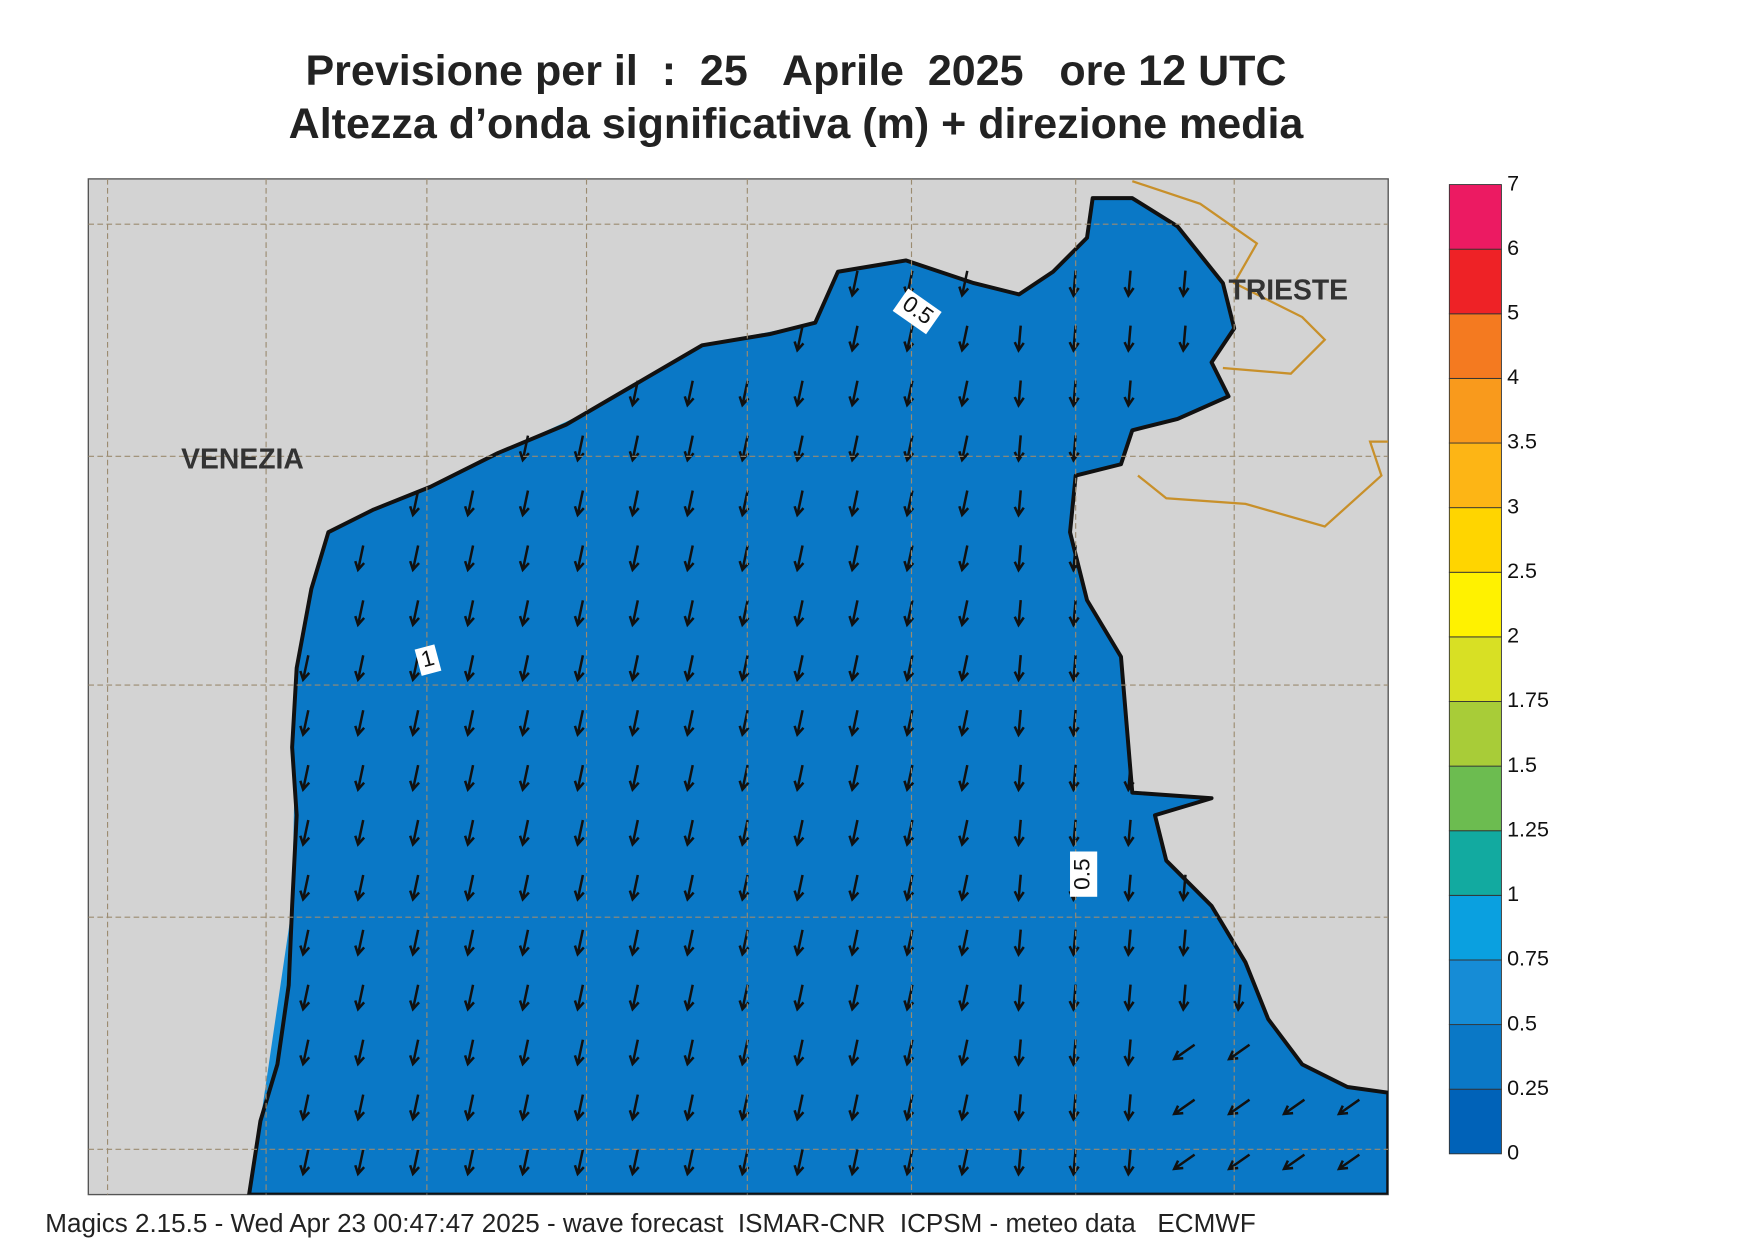 The height and width of the screenshot is (1242, 1755). I want to click on contour-label: 1, so click(427, 658).